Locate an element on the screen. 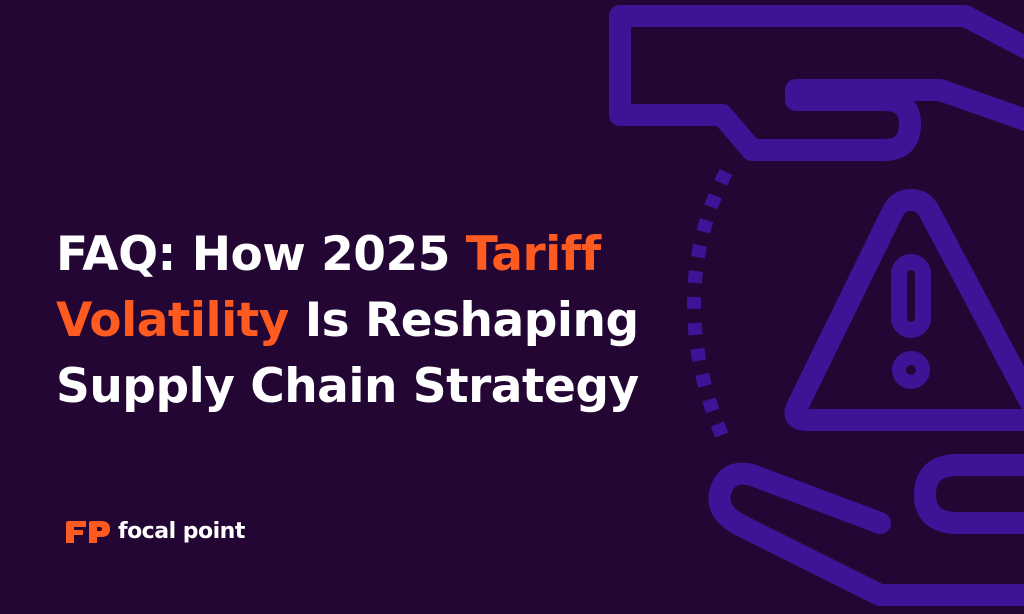 This screenshot has height=614, width=1024. focal-point-logo: focal point is located at coordinates (155, 532).